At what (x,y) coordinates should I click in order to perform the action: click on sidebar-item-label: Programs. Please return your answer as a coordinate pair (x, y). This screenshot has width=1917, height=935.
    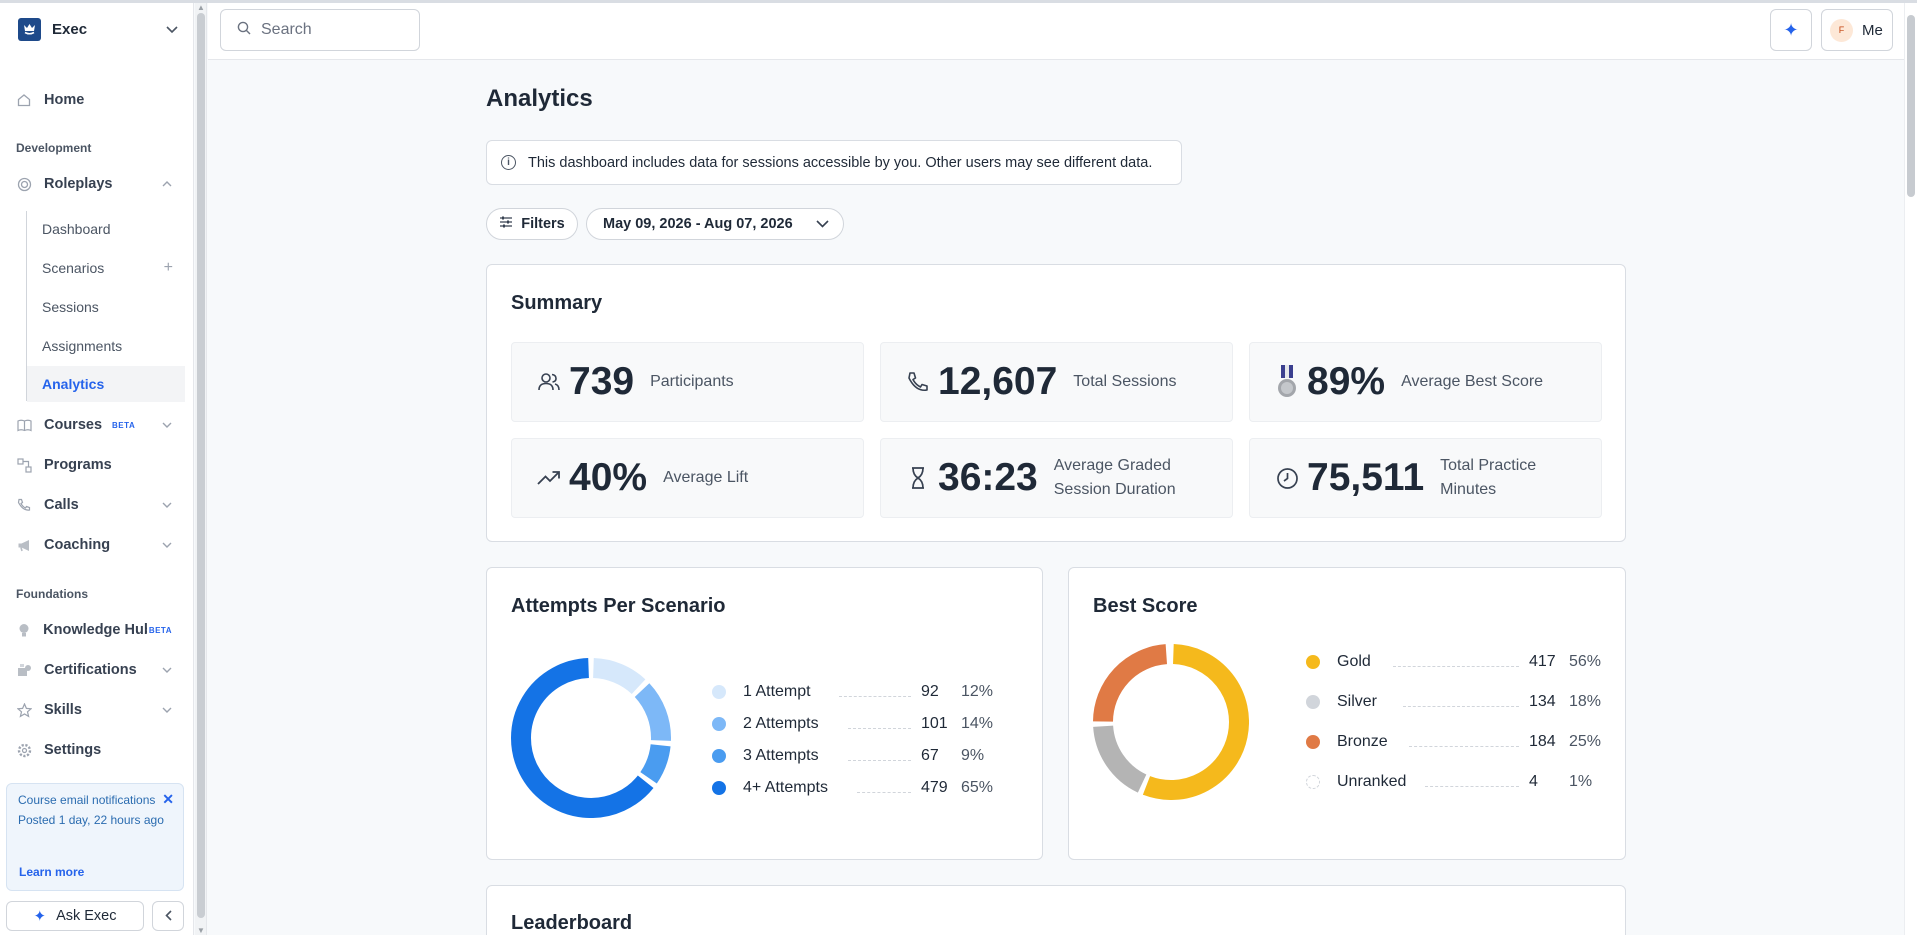
    Looking at the image, I should click on (78, 465).